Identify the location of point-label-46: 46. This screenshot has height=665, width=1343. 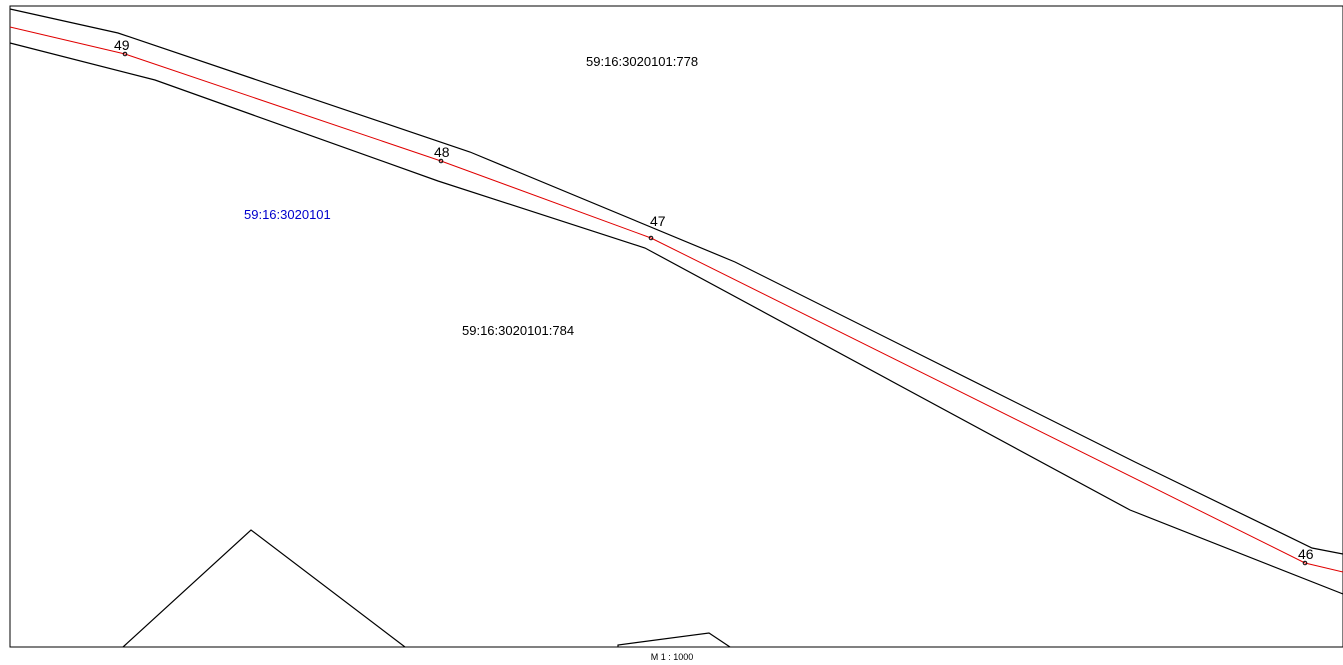
(1306, 554).